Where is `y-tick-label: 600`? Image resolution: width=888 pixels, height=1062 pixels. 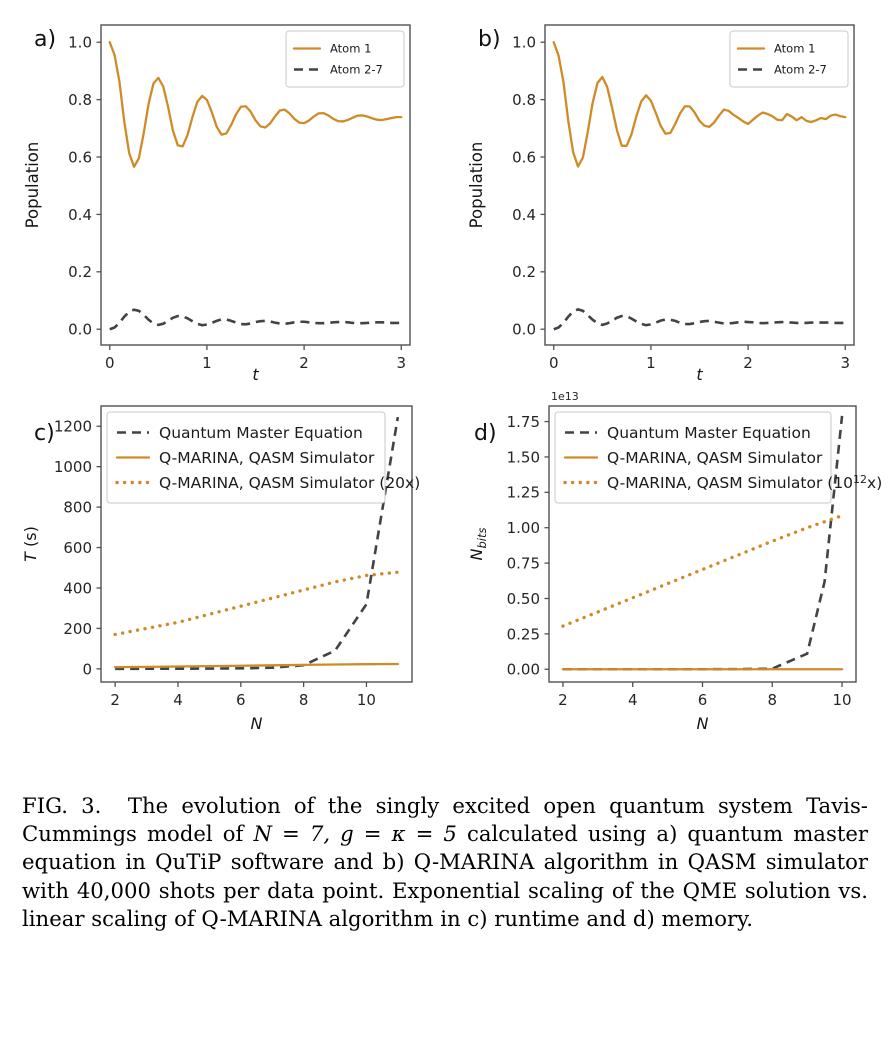 y-tick-label: 600 is located at coordinates (77, 548).